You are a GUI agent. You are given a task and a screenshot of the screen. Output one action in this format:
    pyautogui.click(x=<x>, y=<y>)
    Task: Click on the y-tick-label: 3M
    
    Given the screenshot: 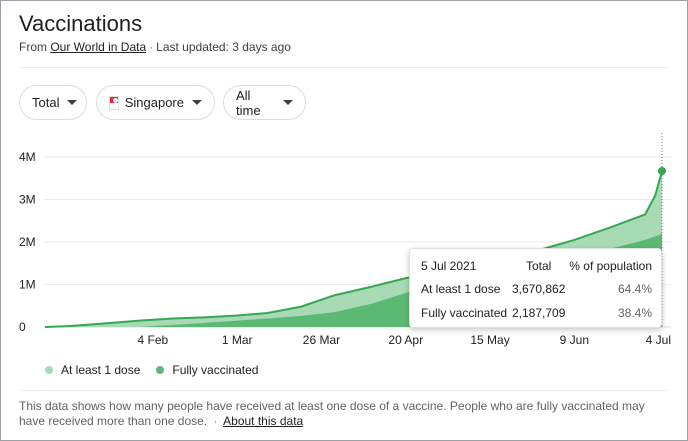 What is the action you would take?
    pyautogui.click(x=27, y=200)
    